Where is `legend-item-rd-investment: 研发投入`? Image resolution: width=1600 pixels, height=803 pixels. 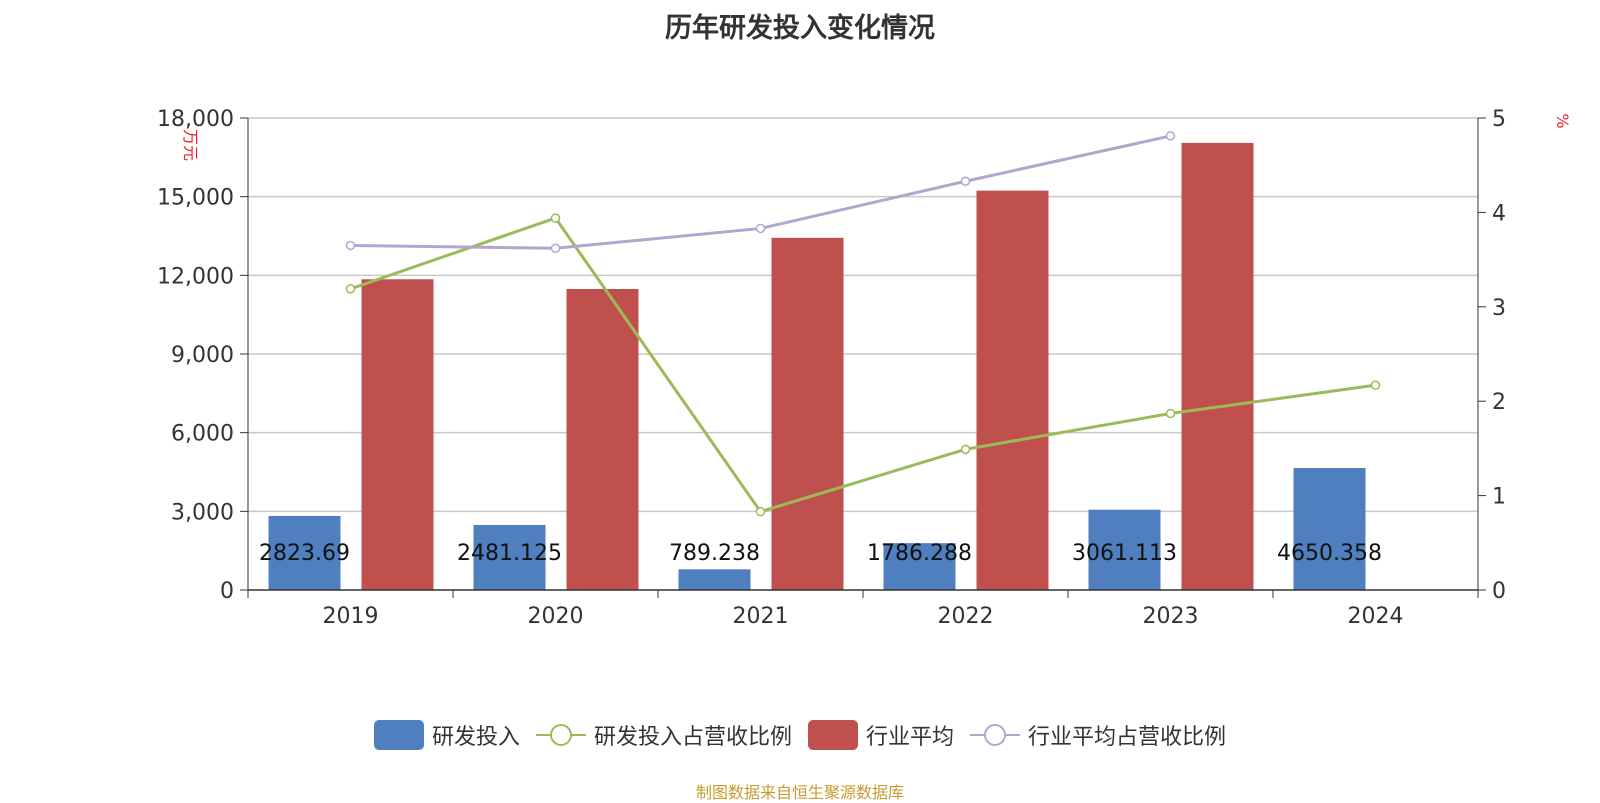
legend-item-rd-investment: 研发投入 is located at coordinates (446, 735).